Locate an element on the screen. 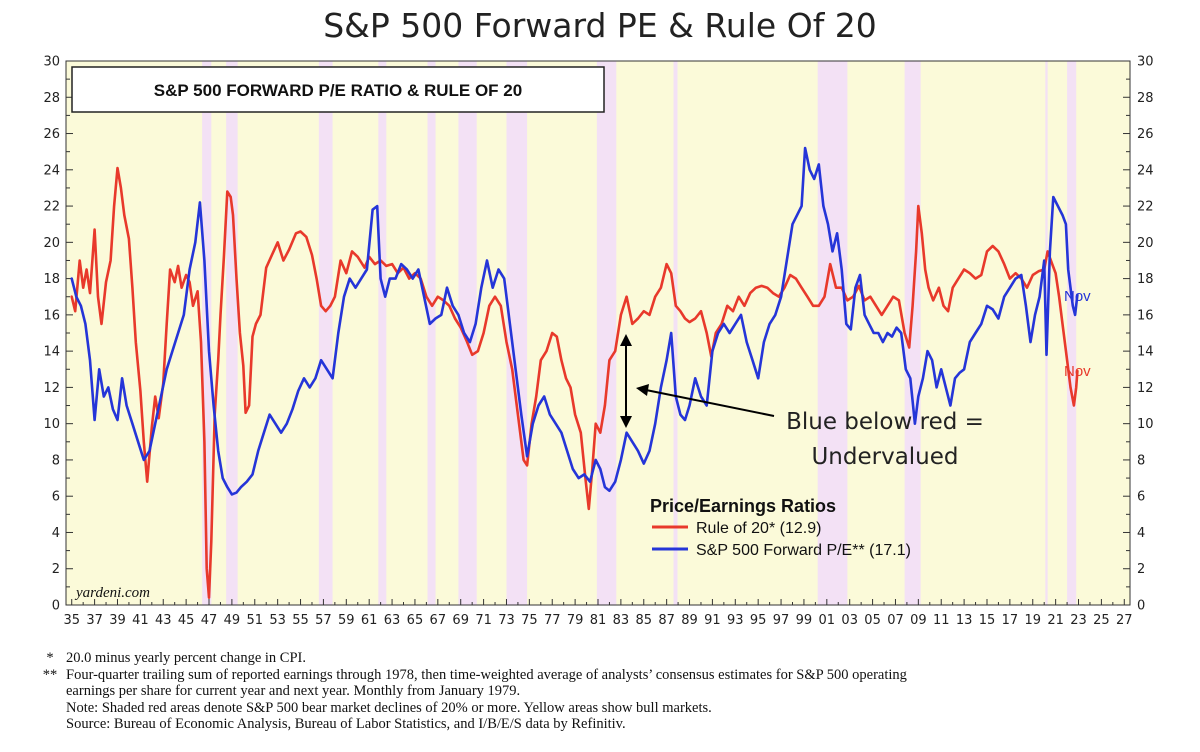  xtick-label: 95 is located at coordinates (758, 620).